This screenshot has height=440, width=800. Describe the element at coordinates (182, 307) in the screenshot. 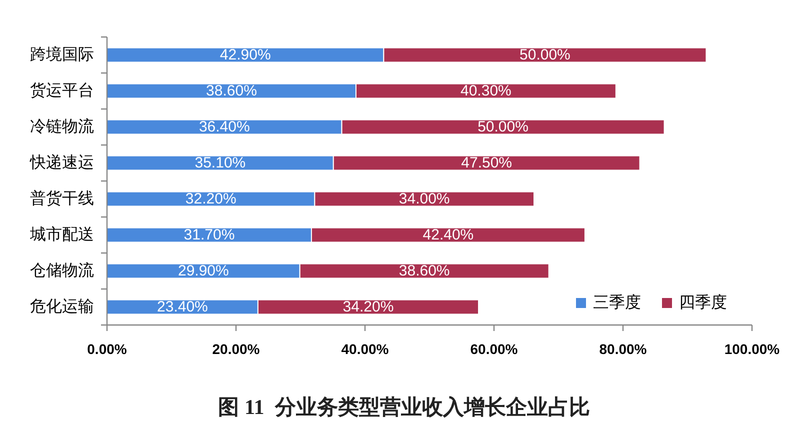

I see `data-label: 23.40%` at that location.